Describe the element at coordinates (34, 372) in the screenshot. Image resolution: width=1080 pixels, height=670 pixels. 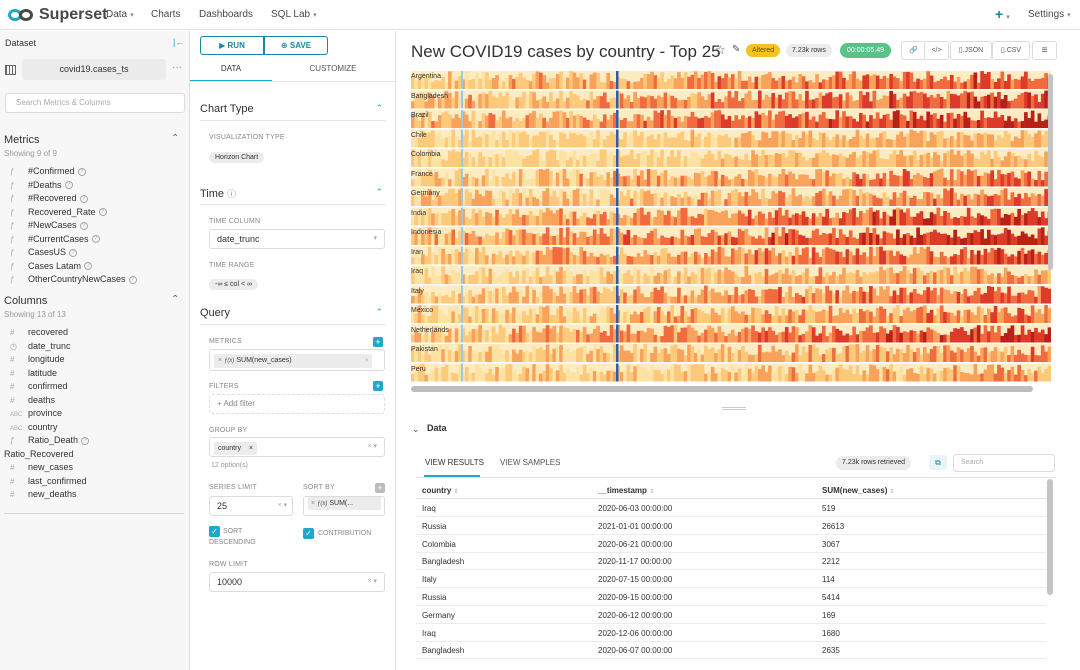
I see `column-item: # latitude` at that location.